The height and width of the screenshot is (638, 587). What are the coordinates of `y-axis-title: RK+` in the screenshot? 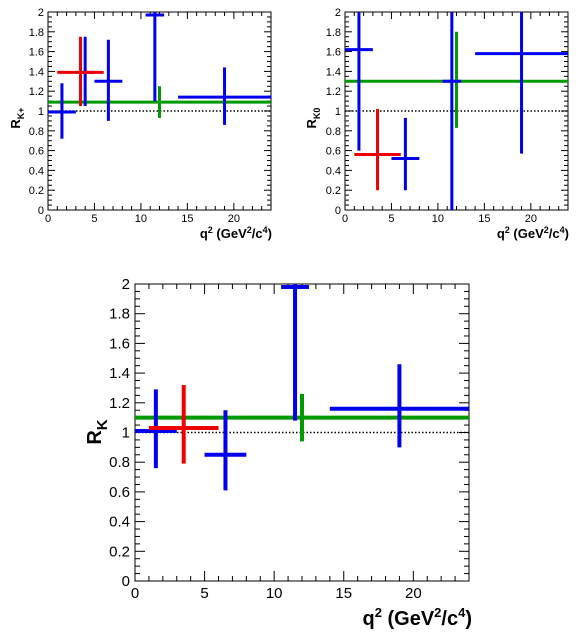 It's located at (17, 117).